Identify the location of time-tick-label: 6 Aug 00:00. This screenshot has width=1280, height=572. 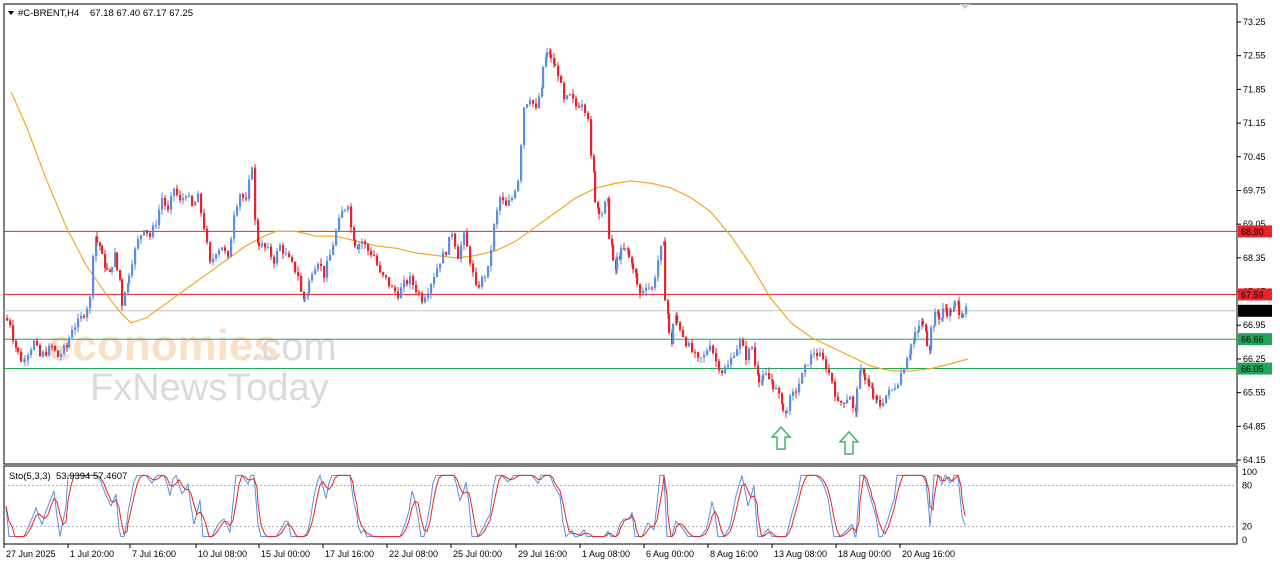
(670, 554).